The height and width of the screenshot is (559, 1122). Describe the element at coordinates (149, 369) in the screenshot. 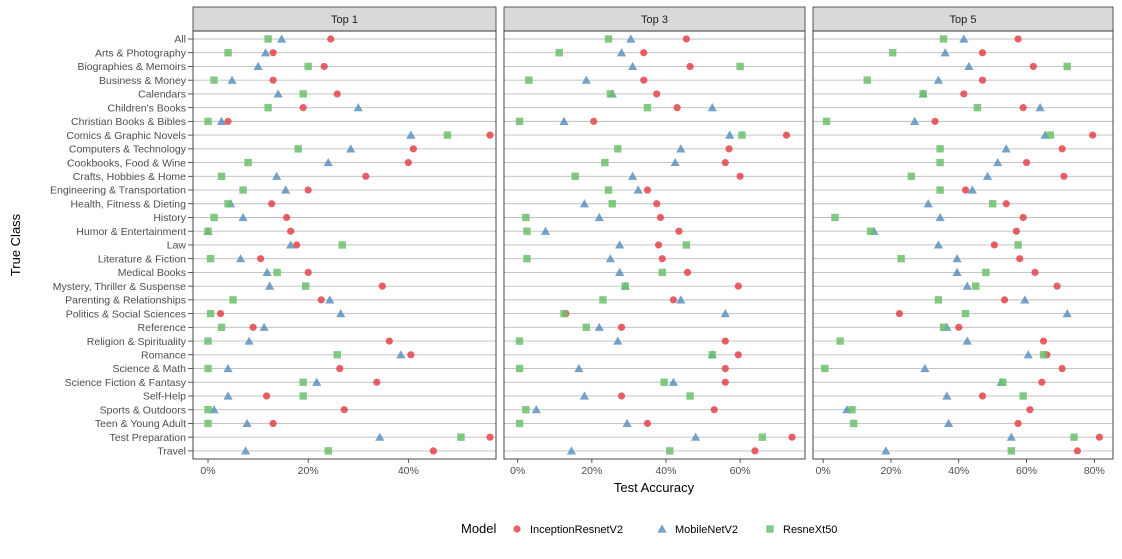

I see `y-tick-label: Science & Math` at that location.